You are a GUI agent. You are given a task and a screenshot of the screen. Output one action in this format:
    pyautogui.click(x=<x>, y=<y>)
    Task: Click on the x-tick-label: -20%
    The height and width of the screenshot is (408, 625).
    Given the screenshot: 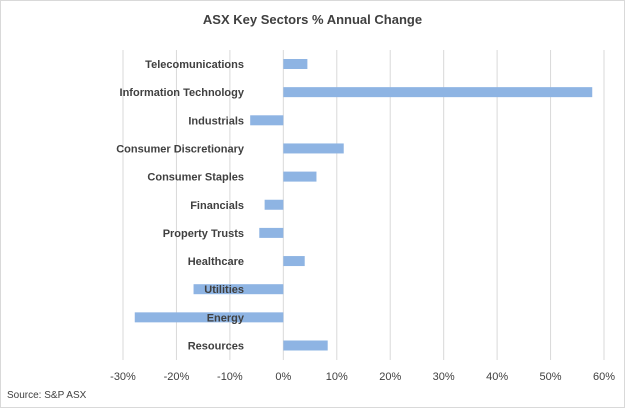 What is the action you would take?
    pyautogui.click(x=177, y=377)
    